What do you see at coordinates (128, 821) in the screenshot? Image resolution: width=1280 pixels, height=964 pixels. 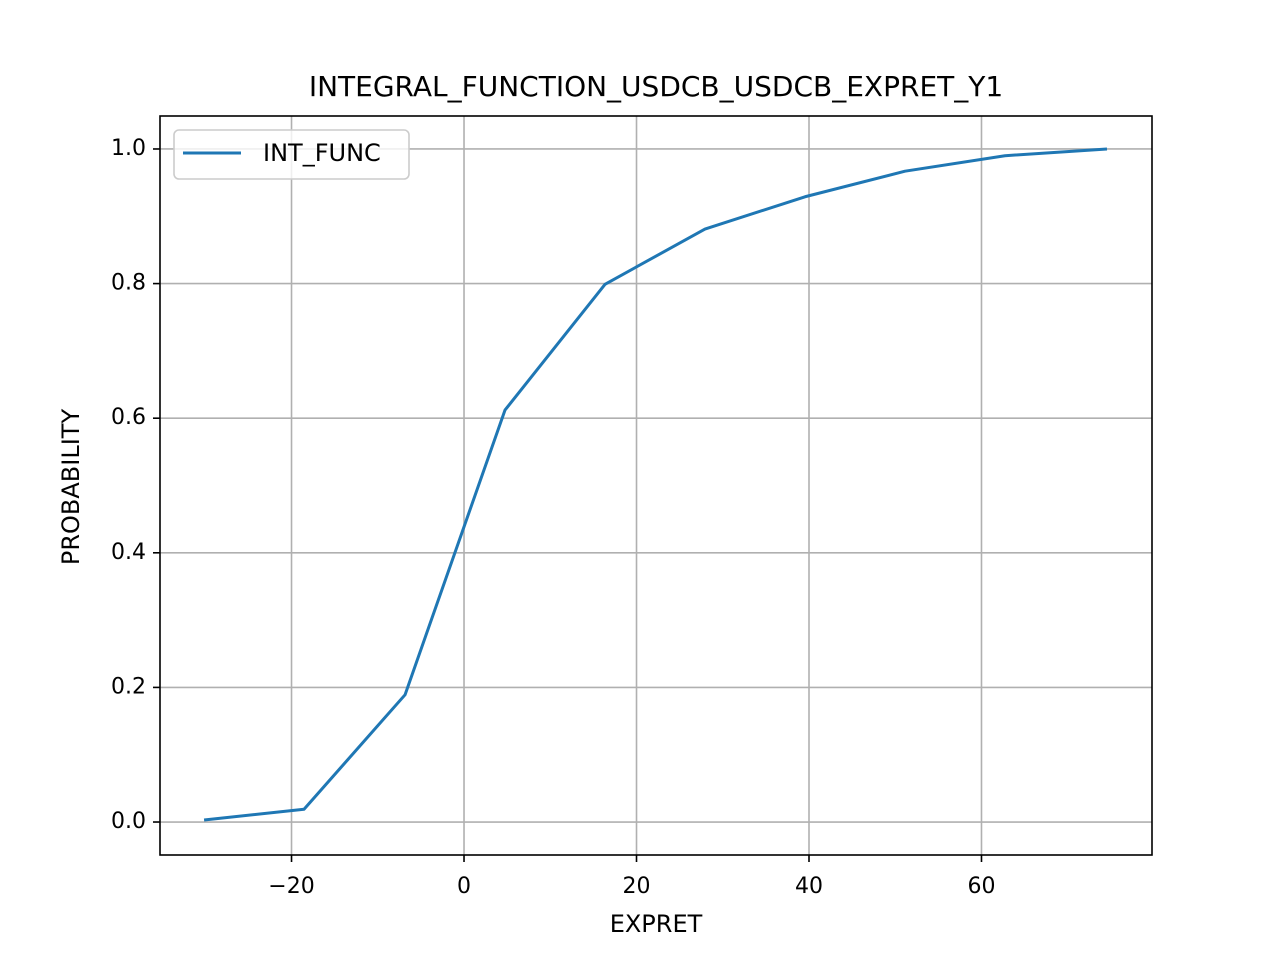 I see `y-tick-label: 0.0` at bounding box center [128, 821].